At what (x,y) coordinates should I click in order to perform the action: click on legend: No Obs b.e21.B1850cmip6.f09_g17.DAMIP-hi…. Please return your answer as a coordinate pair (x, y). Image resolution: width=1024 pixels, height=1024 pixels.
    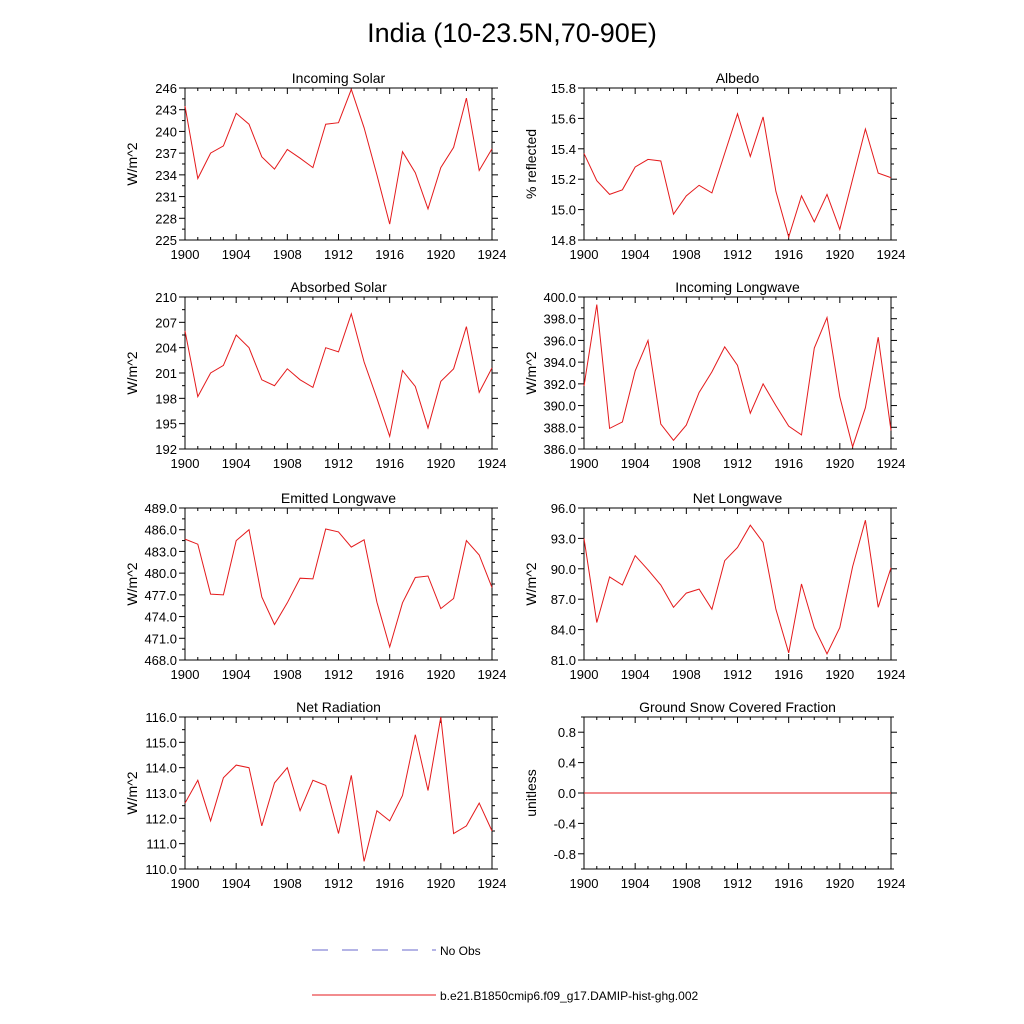
    Looking at the image, I should click on (505, 973).